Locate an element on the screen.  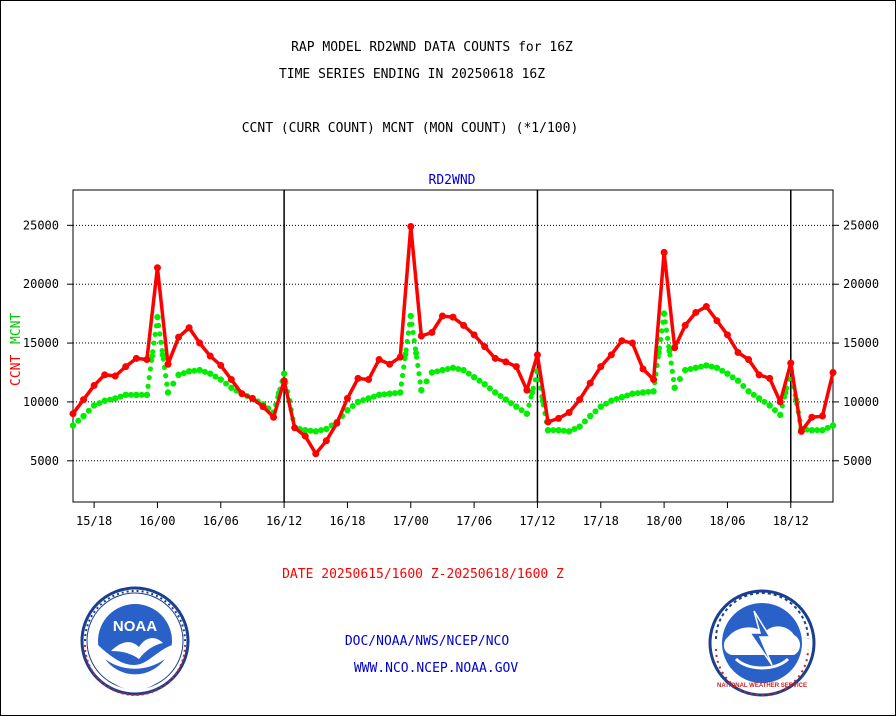
y-axis-label-mcnt: MCNT is located at coordinates (16, 328).